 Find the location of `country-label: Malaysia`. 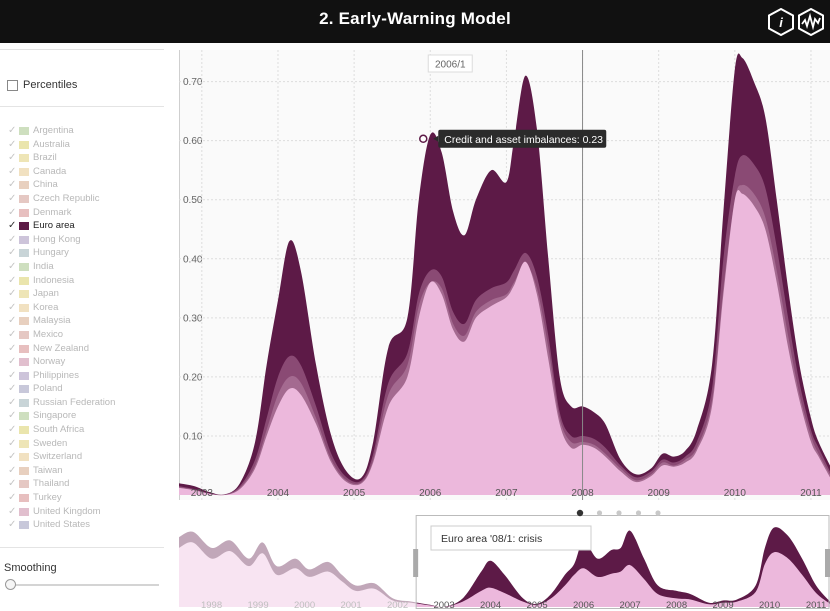

country-label: Malaysia is located at coordinates (52, 321).